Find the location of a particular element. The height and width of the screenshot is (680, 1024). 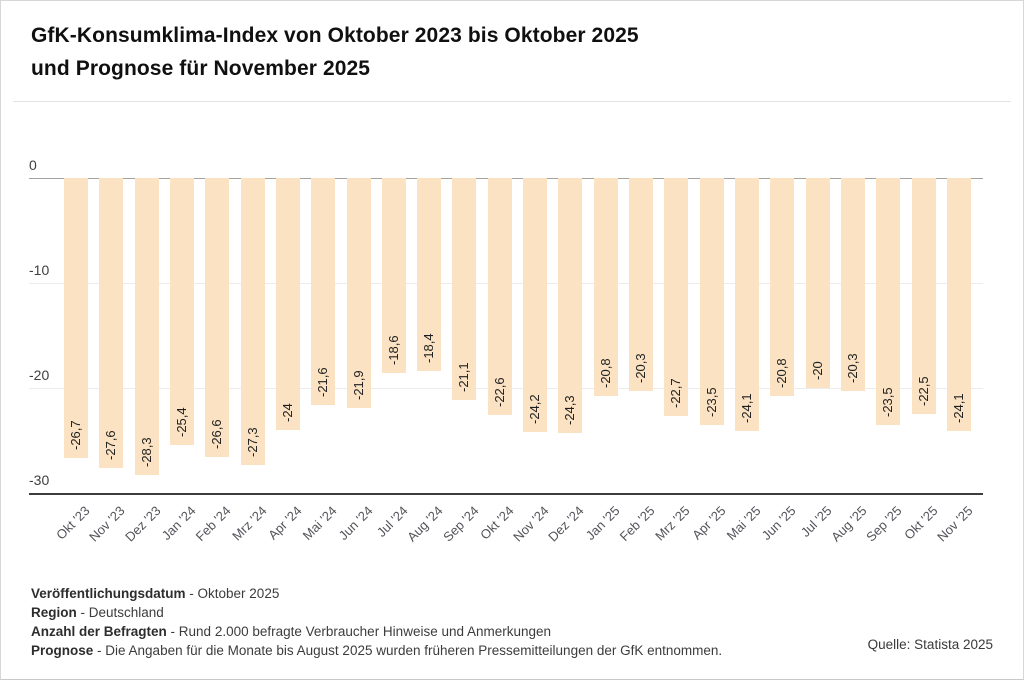

footer-label: Prognose is located at coordinates (62, 650).